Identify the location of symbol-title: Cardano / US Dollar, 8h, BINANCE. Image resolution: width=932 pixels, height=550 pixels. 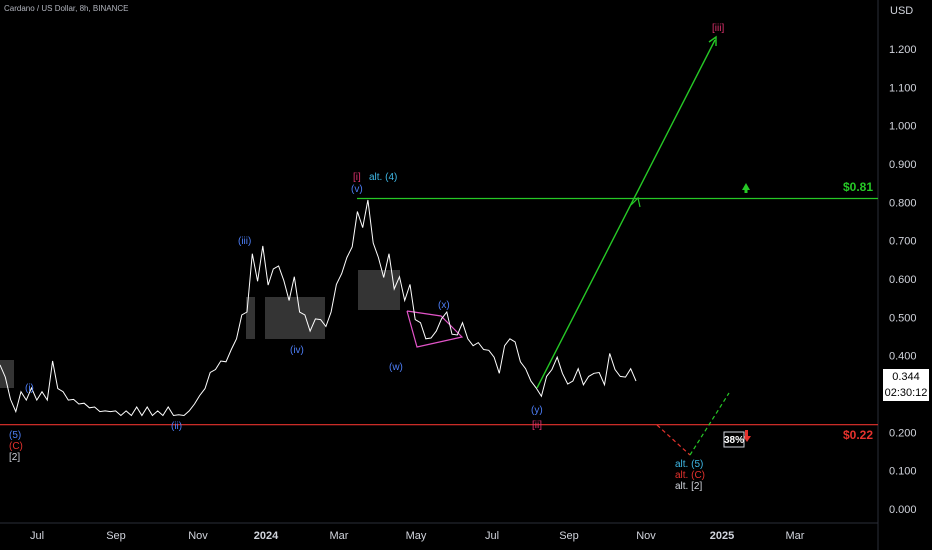
(66, 8).